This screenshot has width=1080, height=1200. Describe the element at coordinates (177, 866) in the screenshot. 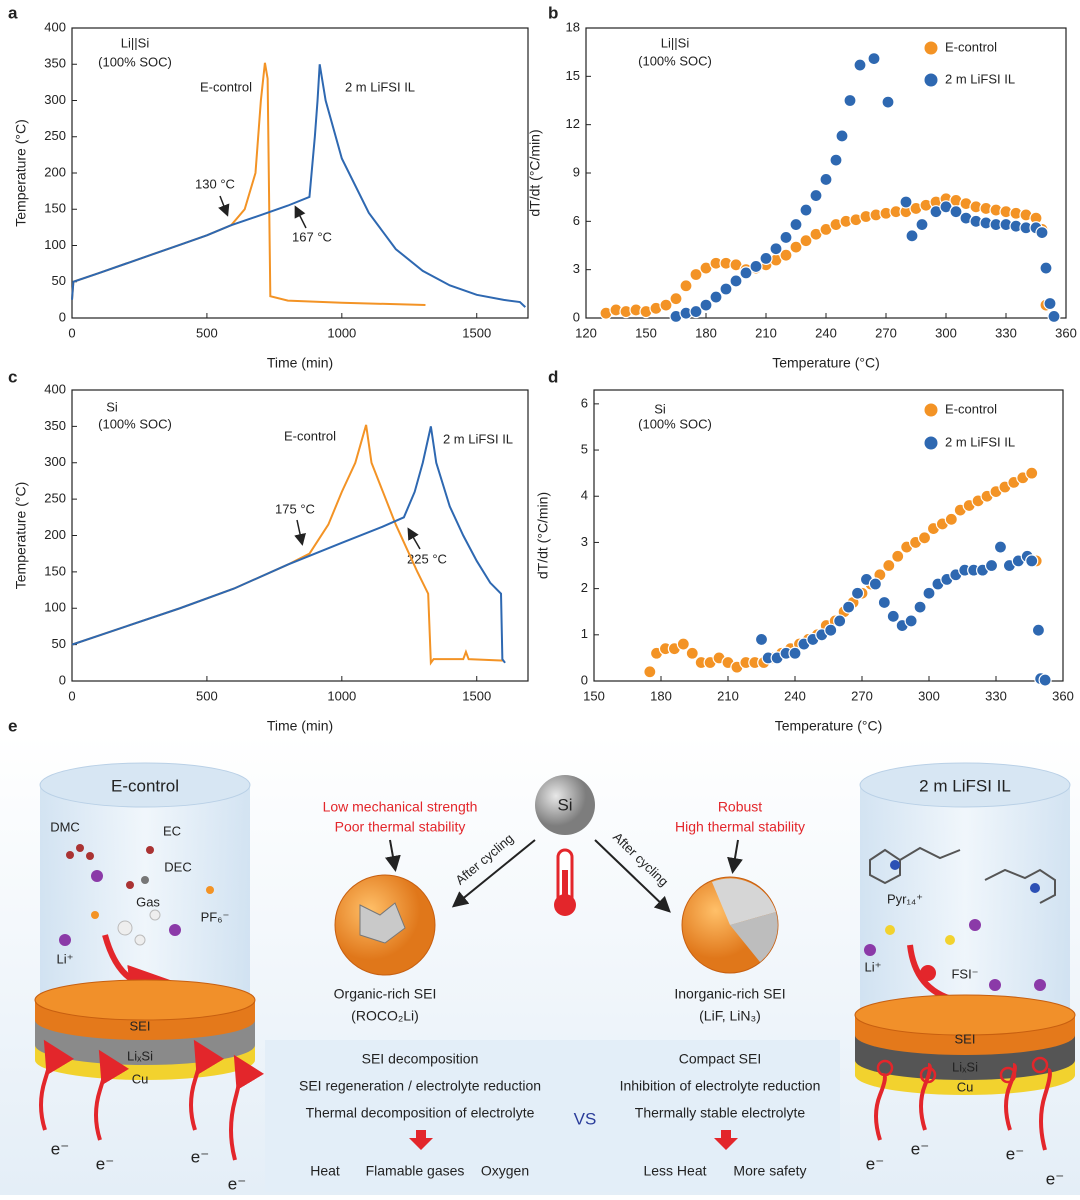

I see `molecule-label: DEC` at that location.